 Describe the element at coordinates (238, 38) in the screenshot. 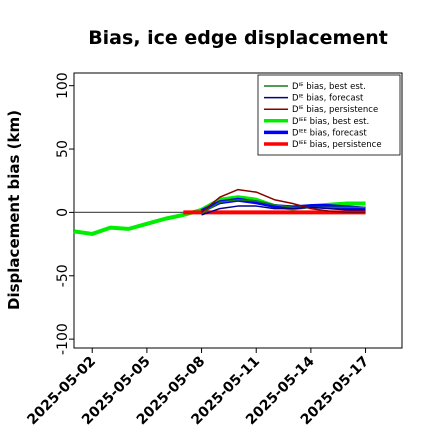

I see `chart-title: Bias, ice edge displacement` at that location.